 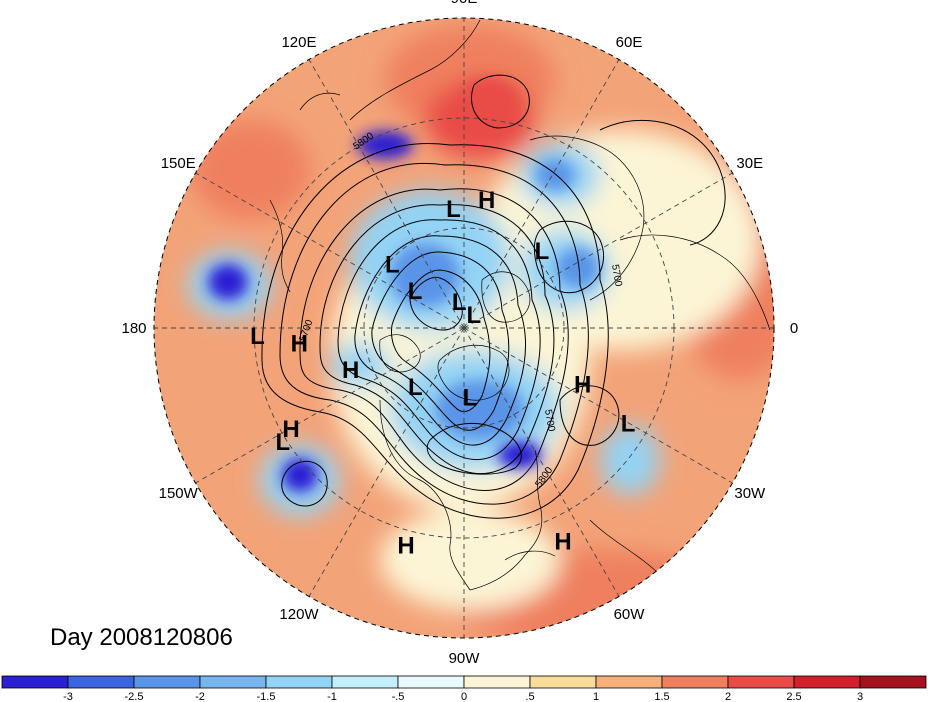 What do you see at coordinates (133, 328) in the screenshot?
I see `longitude-label: 180` at bounding box center [133, 328].